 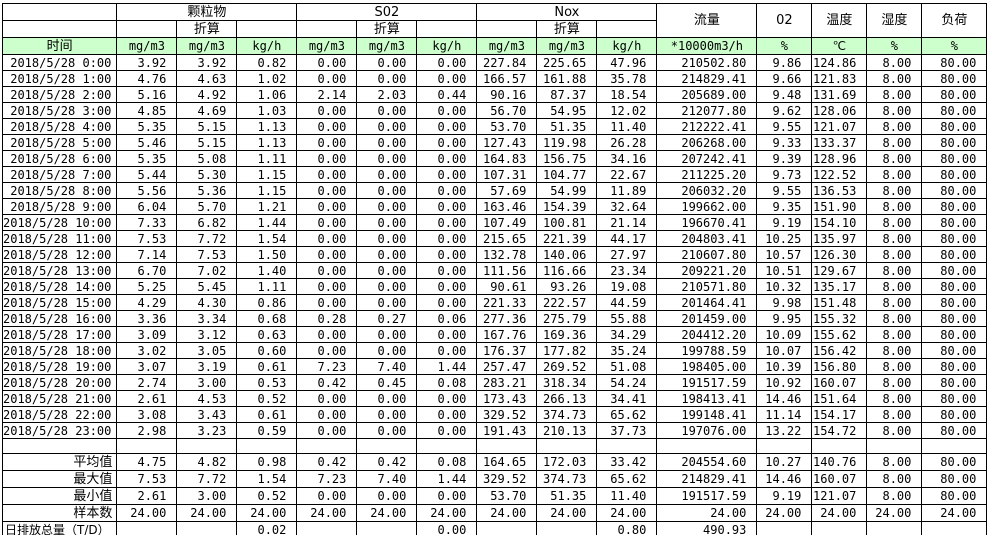 What do you see at coordinates (59, 254) in the screenshot?
I see `time-cell: 2018/5/28 12:00` at bounding box center [59, 254].